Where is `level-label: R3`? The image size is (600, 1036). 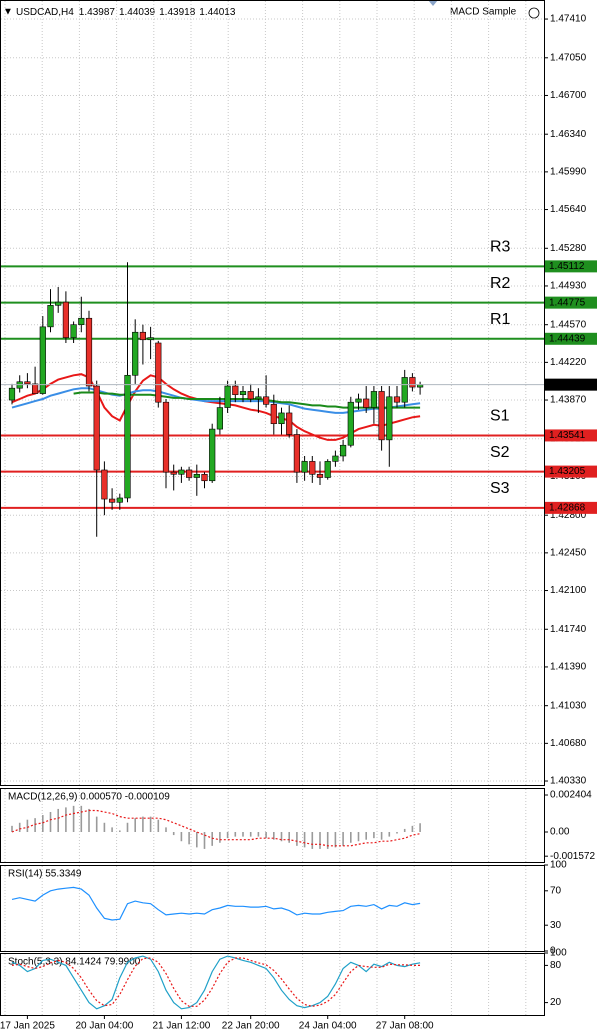
level-label: R3 is located at coordinates (500, 247).